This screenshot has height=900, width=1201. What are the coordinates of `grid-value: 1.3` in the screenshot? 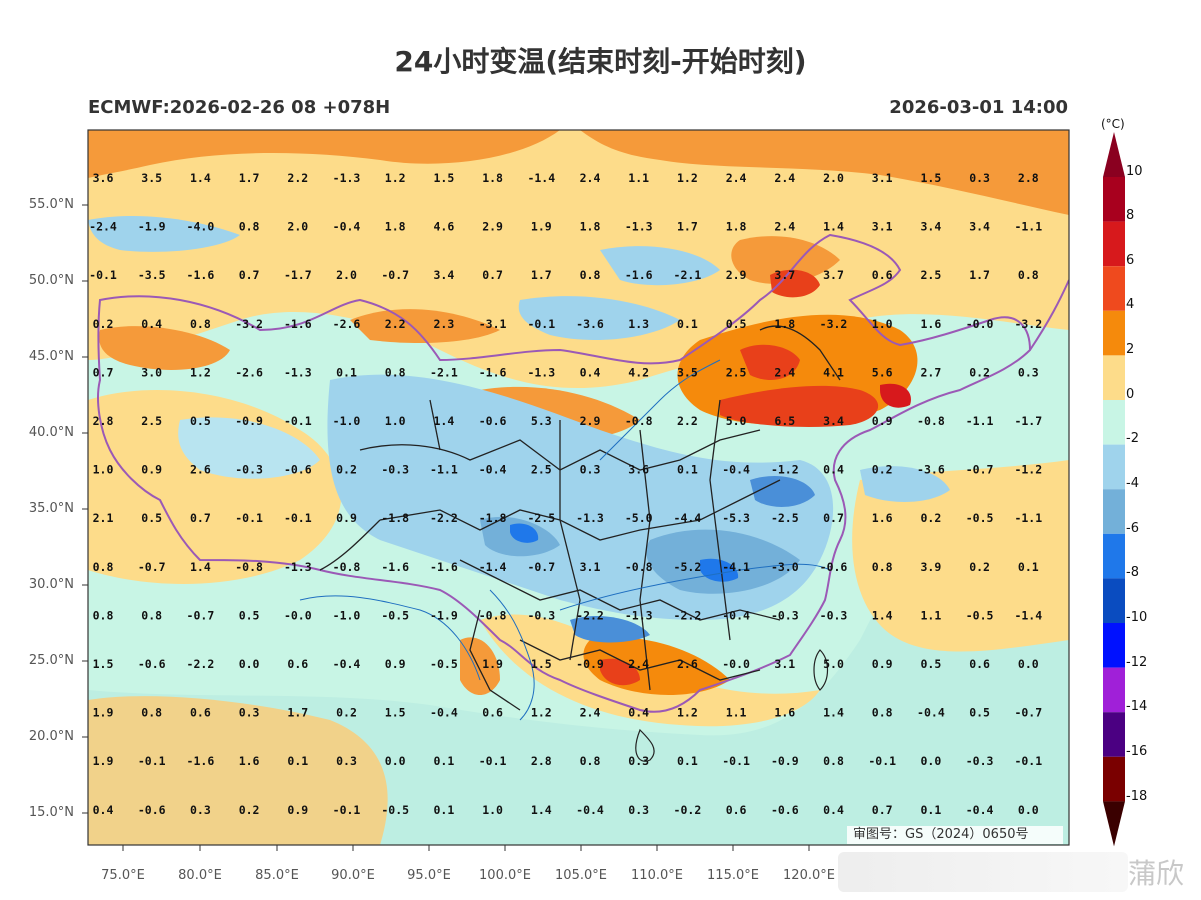 It's located at (638, 324).